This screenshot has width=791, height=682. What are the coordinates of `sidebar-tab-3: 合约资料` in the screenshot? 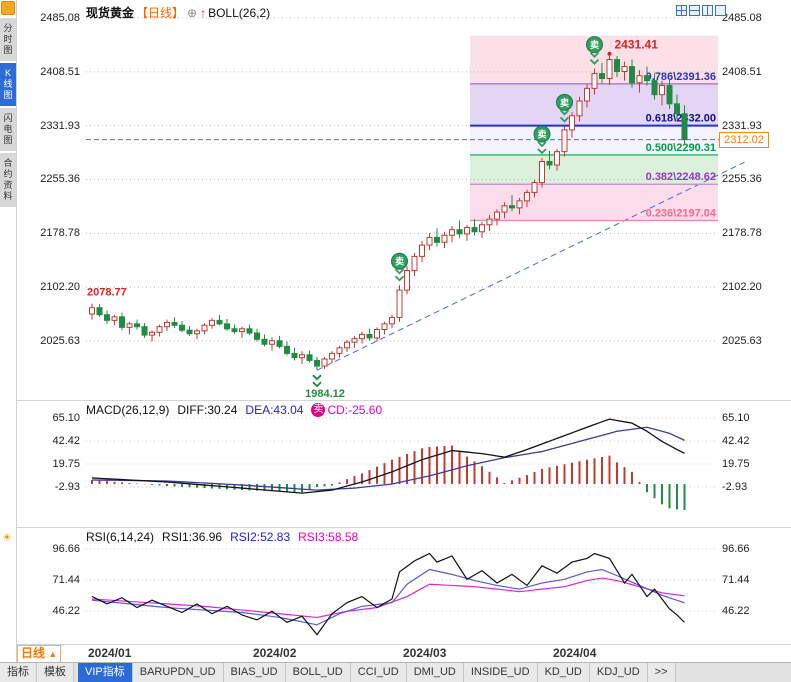 It's located at (8, 180).